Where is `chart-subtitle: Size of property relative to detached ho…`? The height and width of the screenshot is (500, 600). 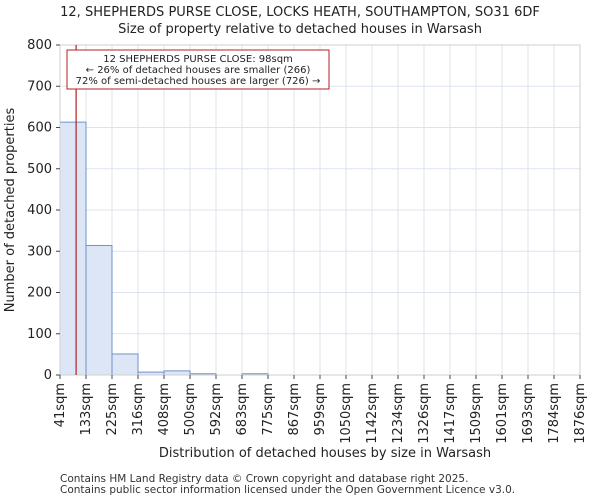 chart-subtitle: Size of property relative to detached ho… is located at coordinates (300, 29).